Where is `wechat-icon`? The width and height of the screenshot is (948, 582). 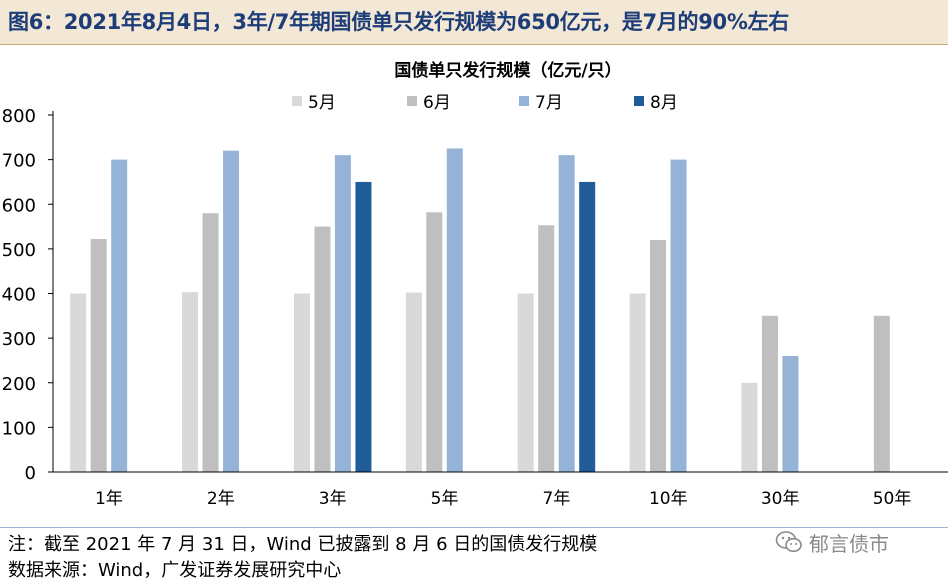 wechat-icon is located at coordinates (788, 542).